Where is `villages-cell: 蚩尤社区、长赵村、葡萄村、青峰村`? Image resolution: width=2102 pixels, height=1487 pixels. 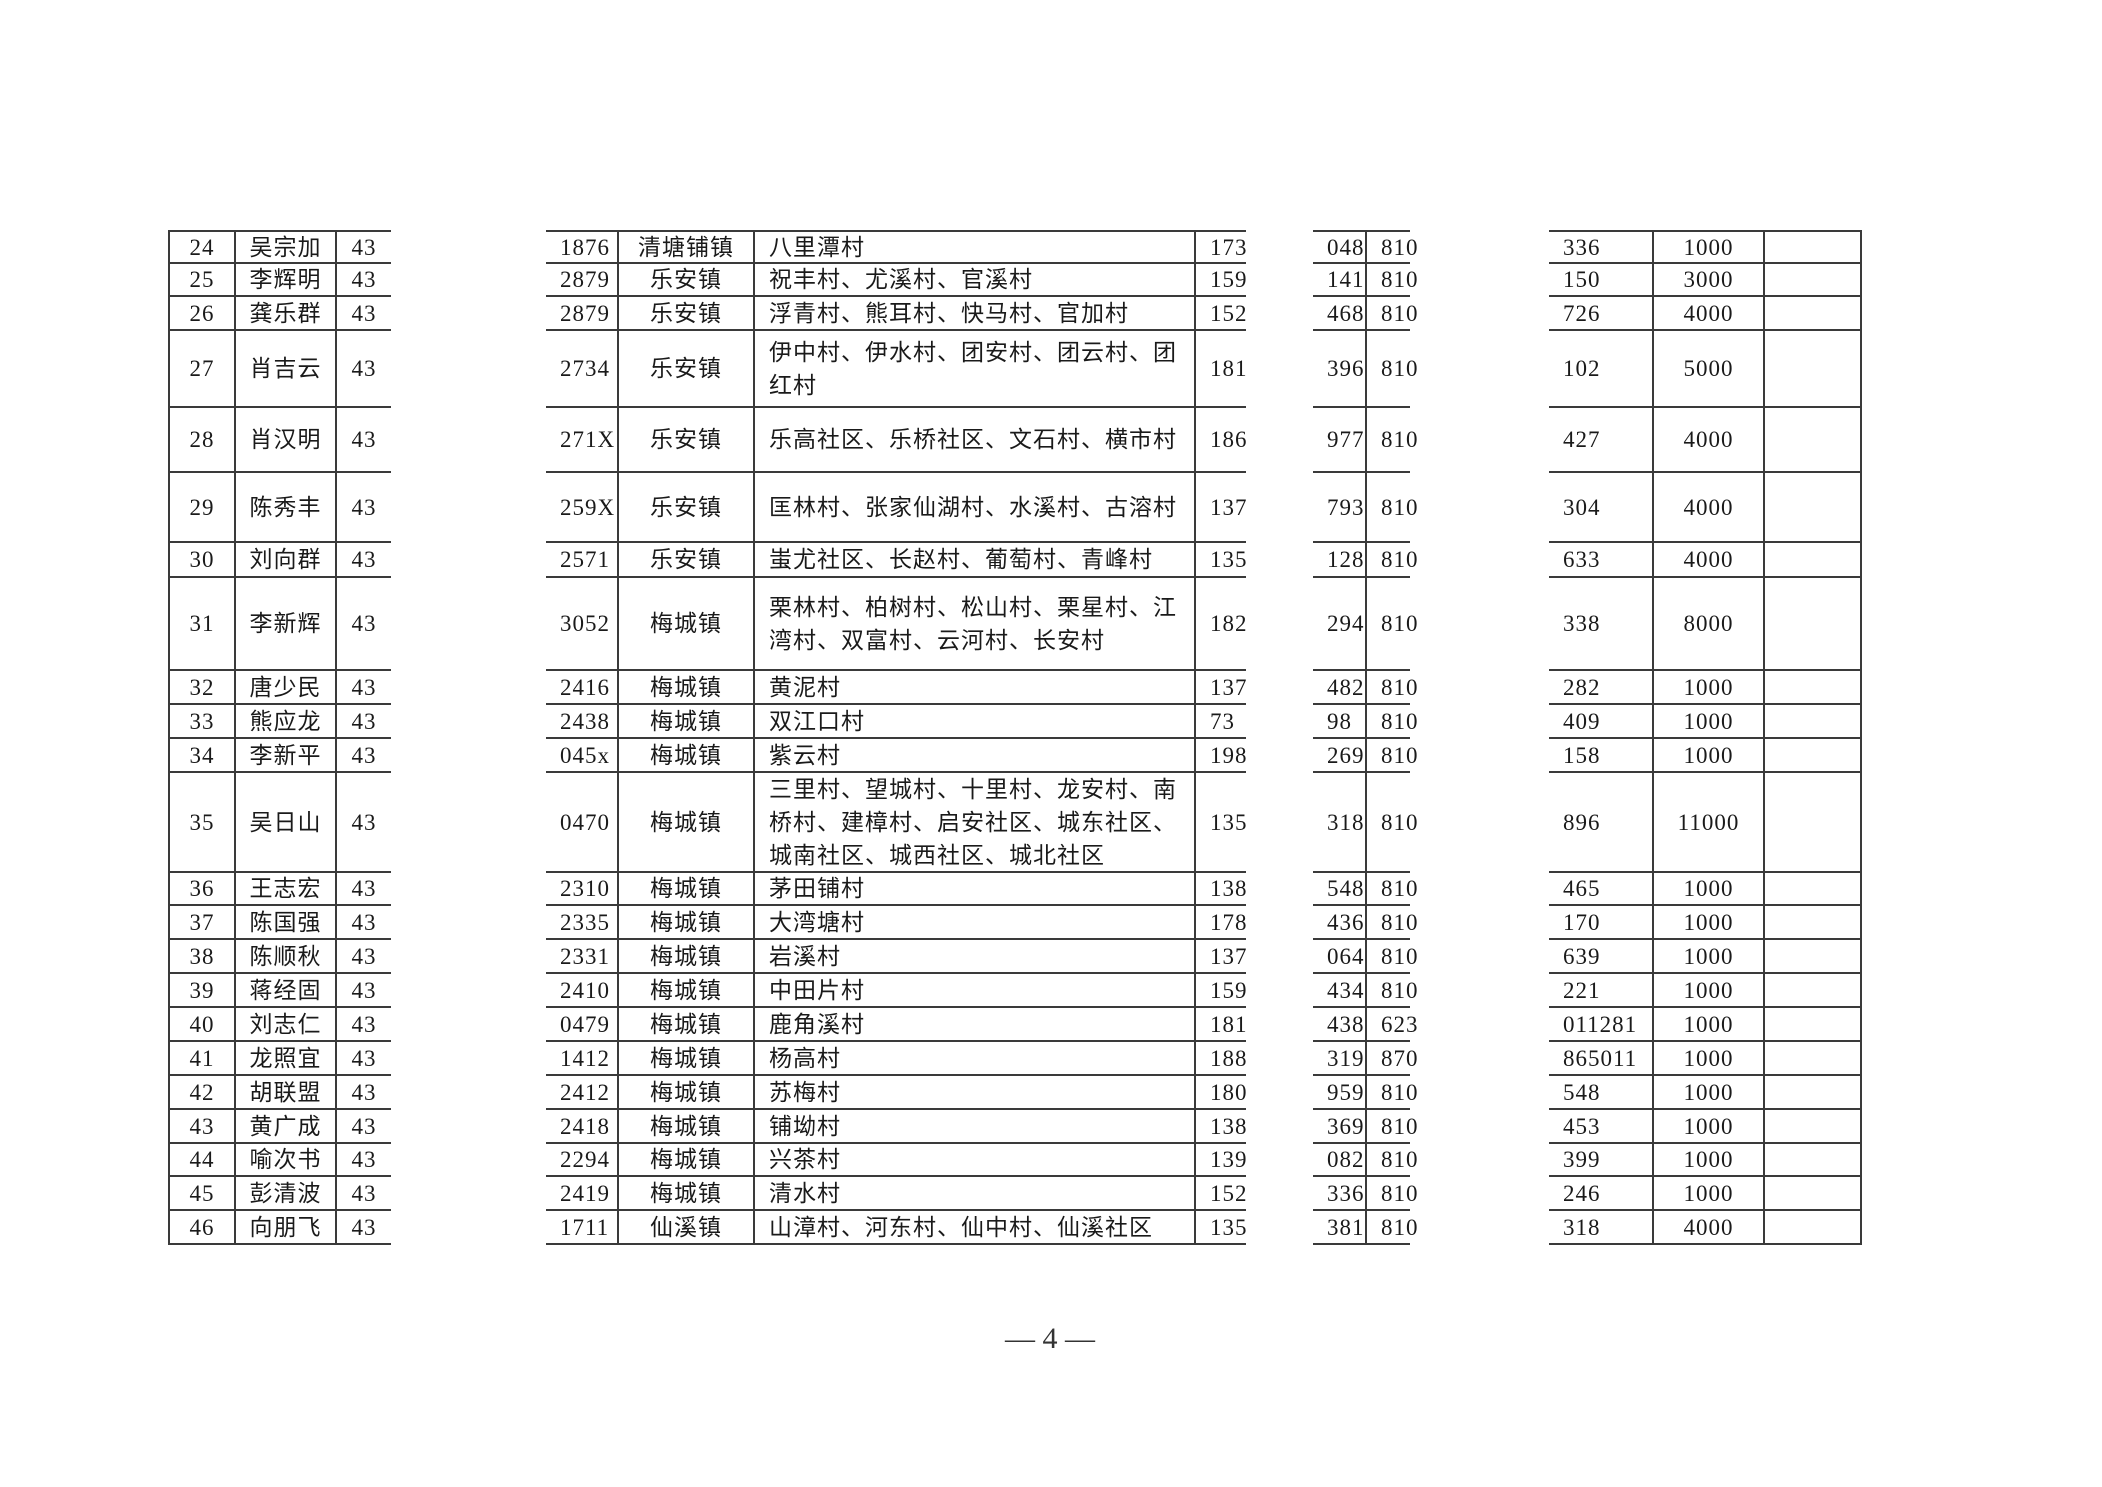 villages-cell: 蚩尤社区、长赵村、葡萄村、青峰村 is located at coordinates (975, 560).